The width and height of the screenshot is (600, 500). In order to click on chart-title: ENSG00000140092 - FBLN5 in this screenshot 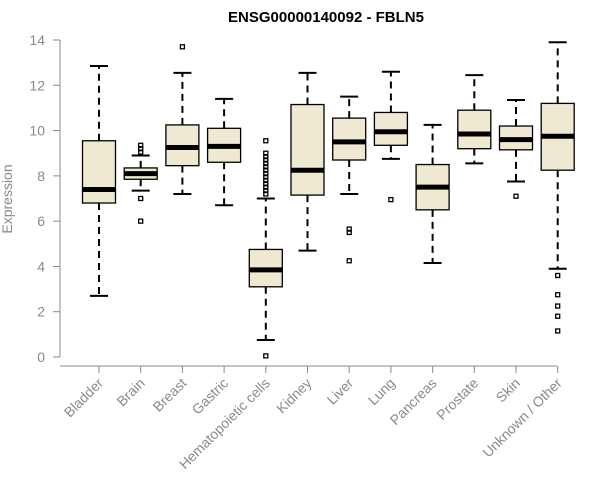, I will do `click(326, 17)`.